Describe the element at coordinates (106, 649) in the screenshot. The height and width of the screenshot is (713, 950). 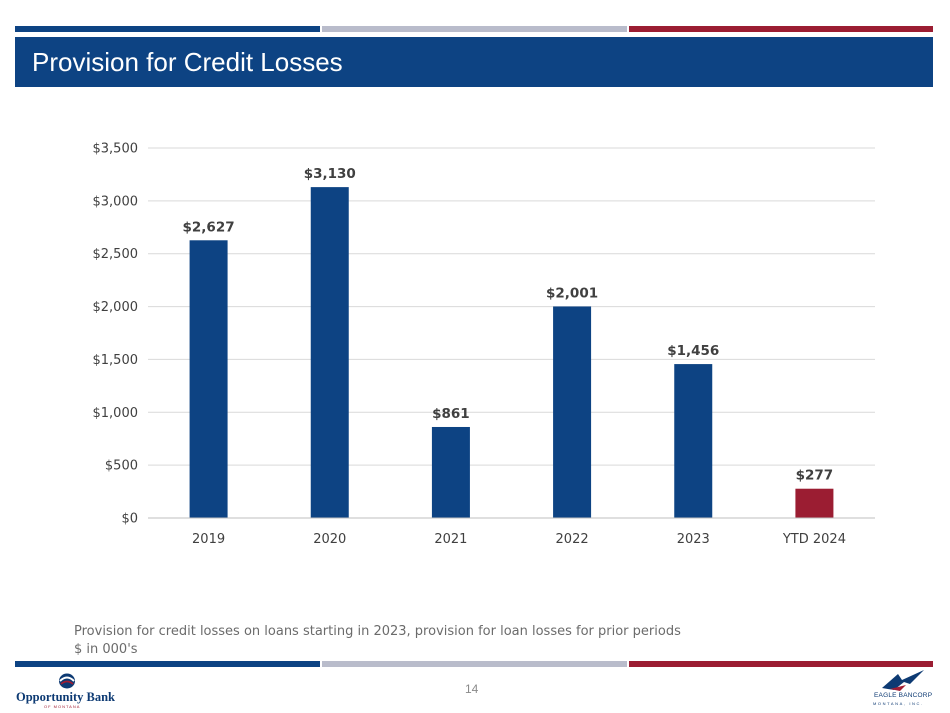
I see `footnote-units: $ in 000's` at that location.